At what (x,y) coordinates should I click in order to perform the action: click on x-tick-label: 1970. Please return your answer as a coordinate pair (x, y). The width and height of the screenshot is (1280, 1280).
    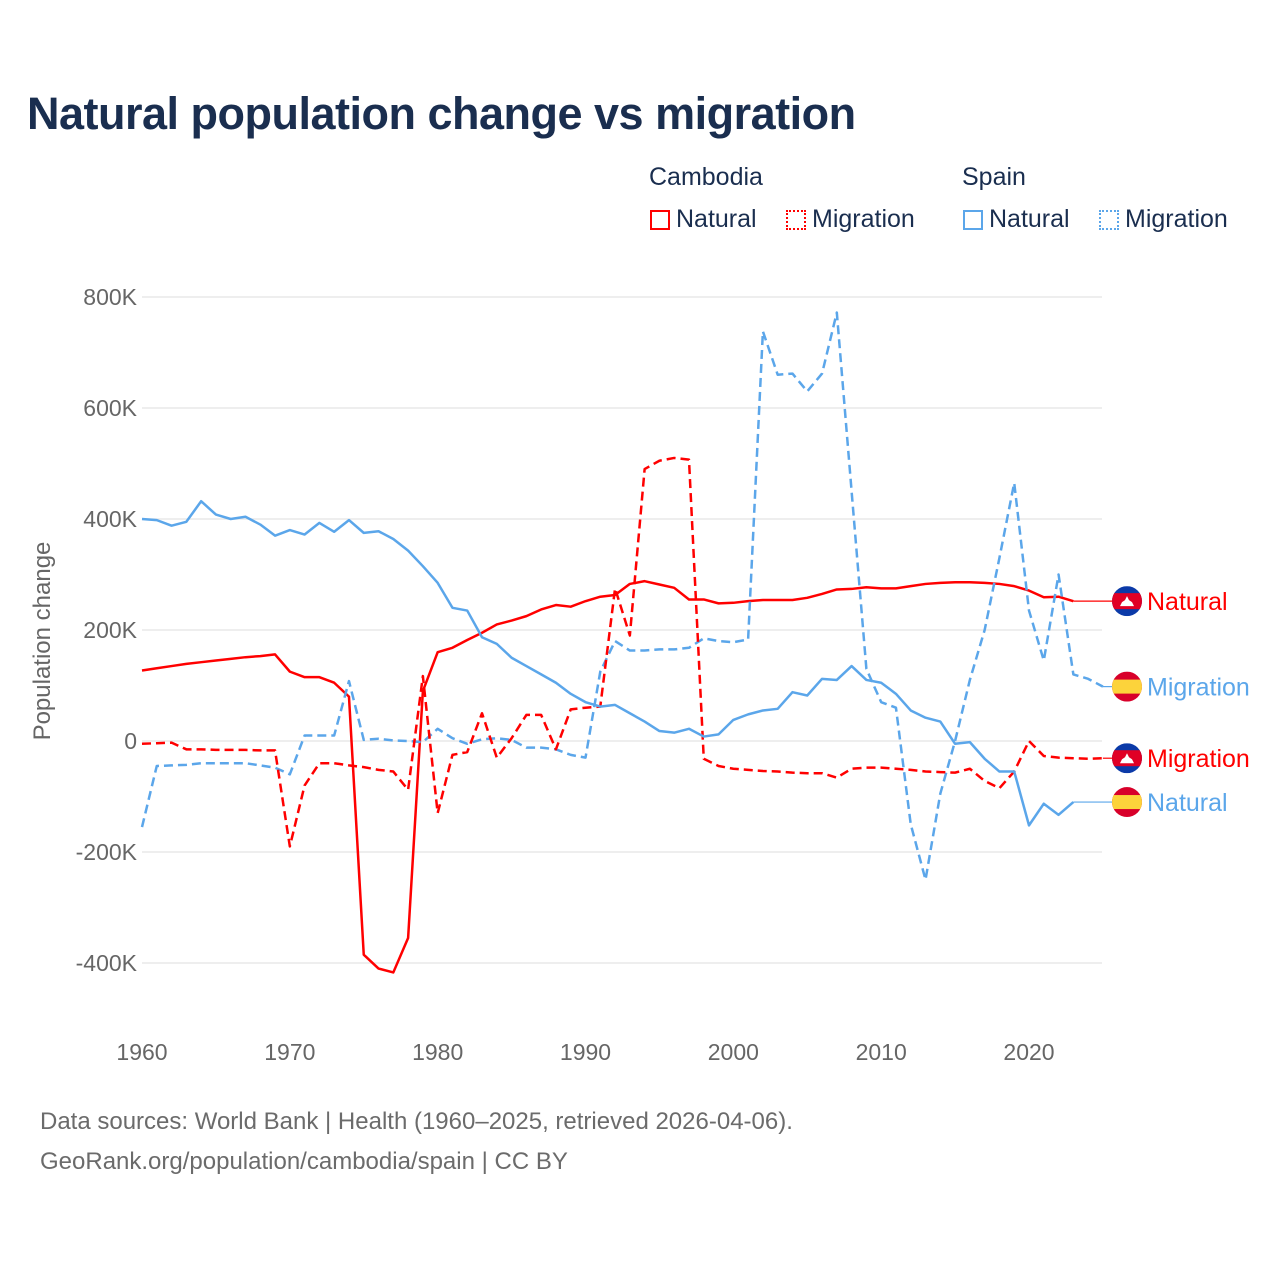
    Looking at the image, I should click on (289, 1052).